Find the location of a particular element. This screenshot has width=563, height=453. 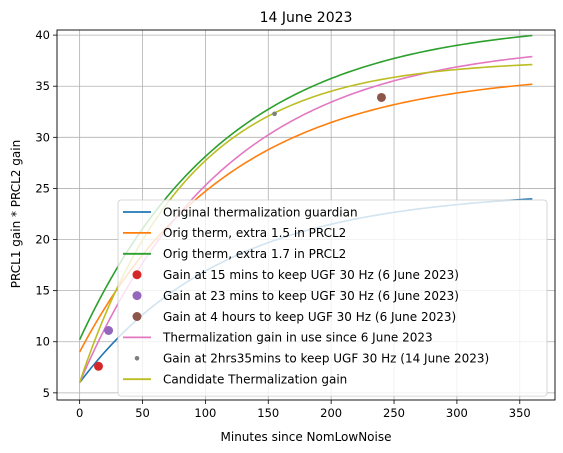

y-axis-label: PRCL1 gain * PRCL2 gain is located at coordinates (16, 214).